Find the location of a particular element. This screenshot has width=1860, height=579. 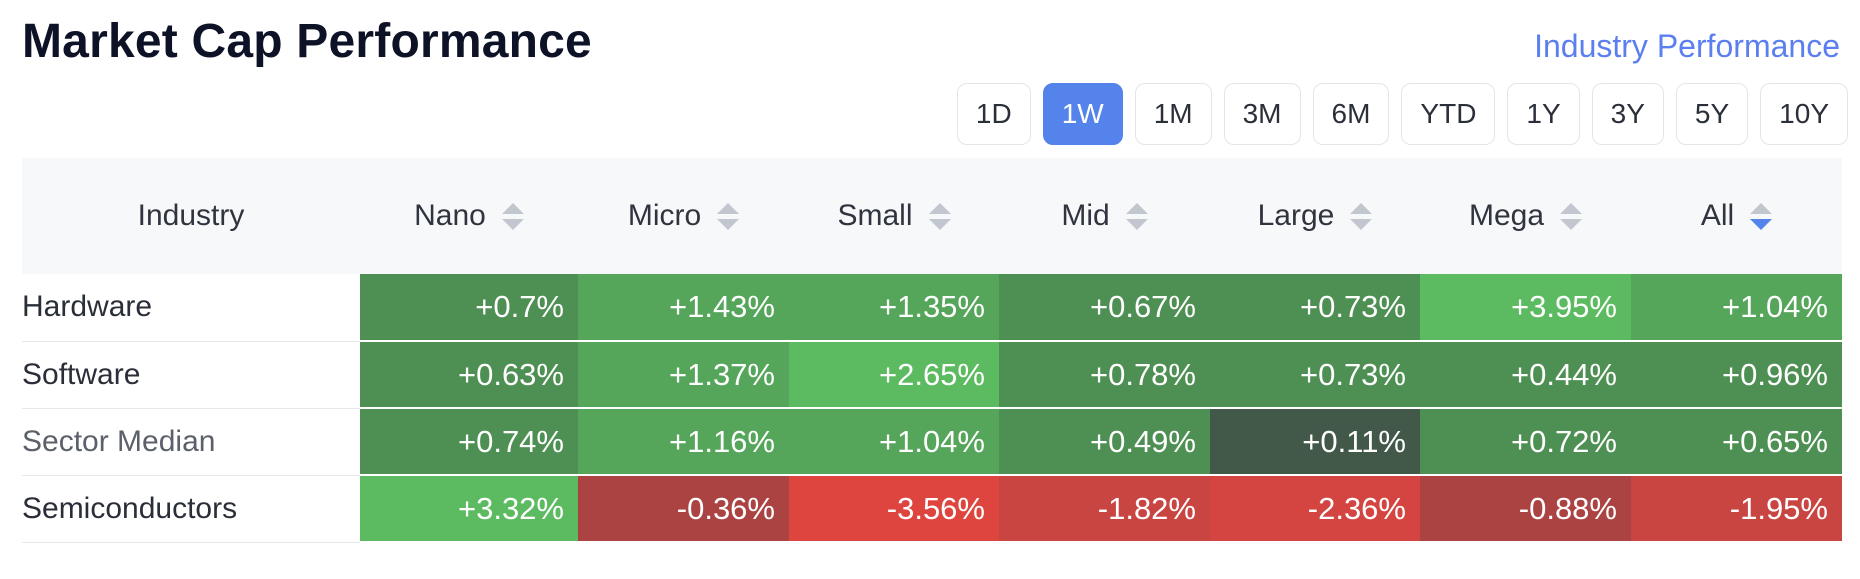

performance-cell: +0.96% is located at coordinates (1736, 375).